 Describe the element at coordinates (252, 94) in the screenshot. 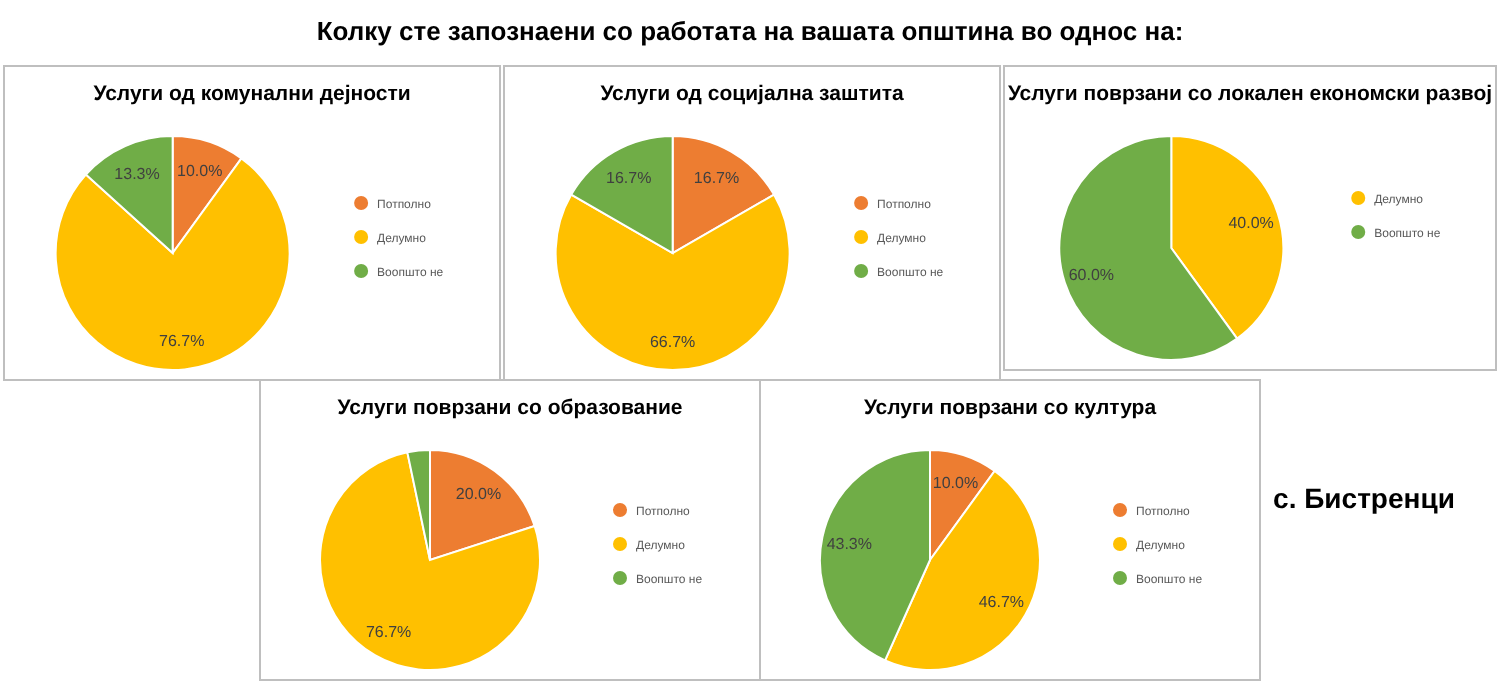

I see `chart-title: Услуги од комунални дејности` at that location.